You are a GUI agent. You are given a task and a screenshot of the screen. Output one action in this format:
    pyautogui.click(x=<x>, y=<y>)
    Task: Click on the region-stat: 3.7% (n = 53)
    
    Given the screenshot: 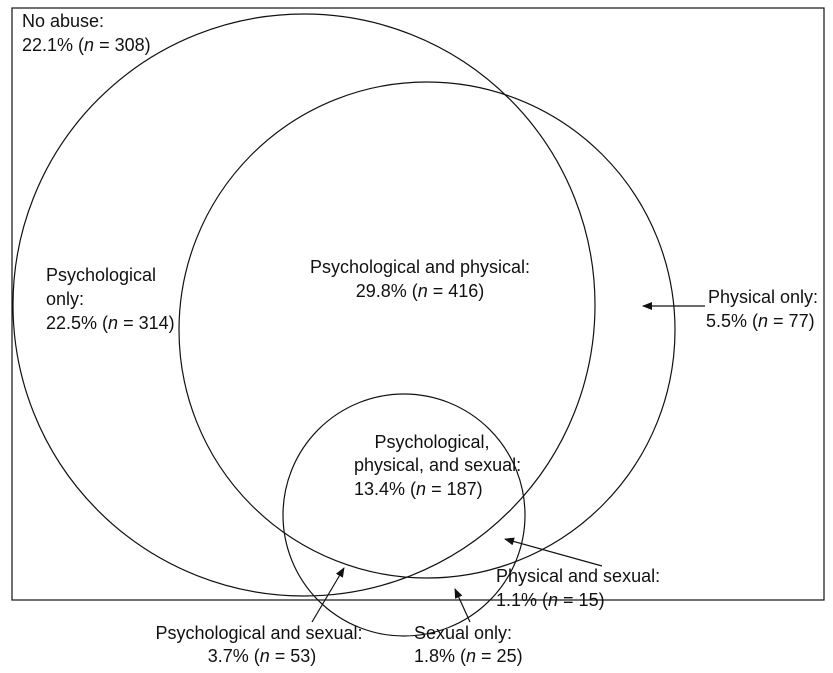 What is the action you would take?
    pyautogui.click(x=262, y=656)
    